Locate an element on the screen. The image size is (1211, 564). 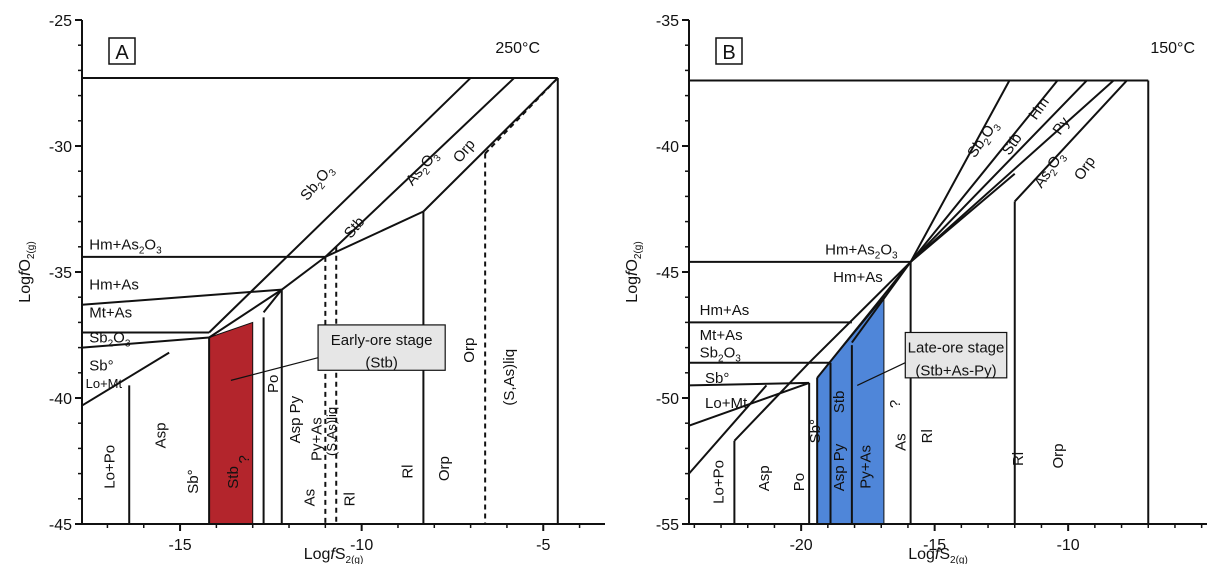
panel-letter: B is located at coordinates (728, 53).